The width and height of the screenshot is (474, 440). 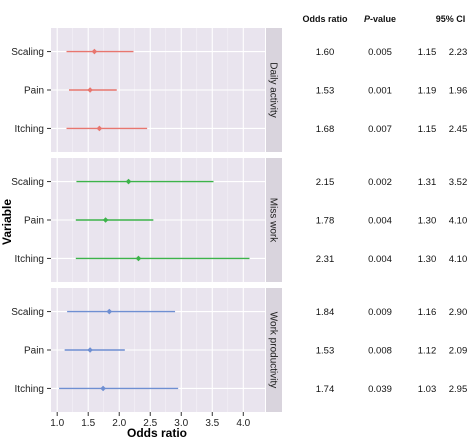 I want to click on point-estimate-daily-activity-pain, so click(x=90, y=90).